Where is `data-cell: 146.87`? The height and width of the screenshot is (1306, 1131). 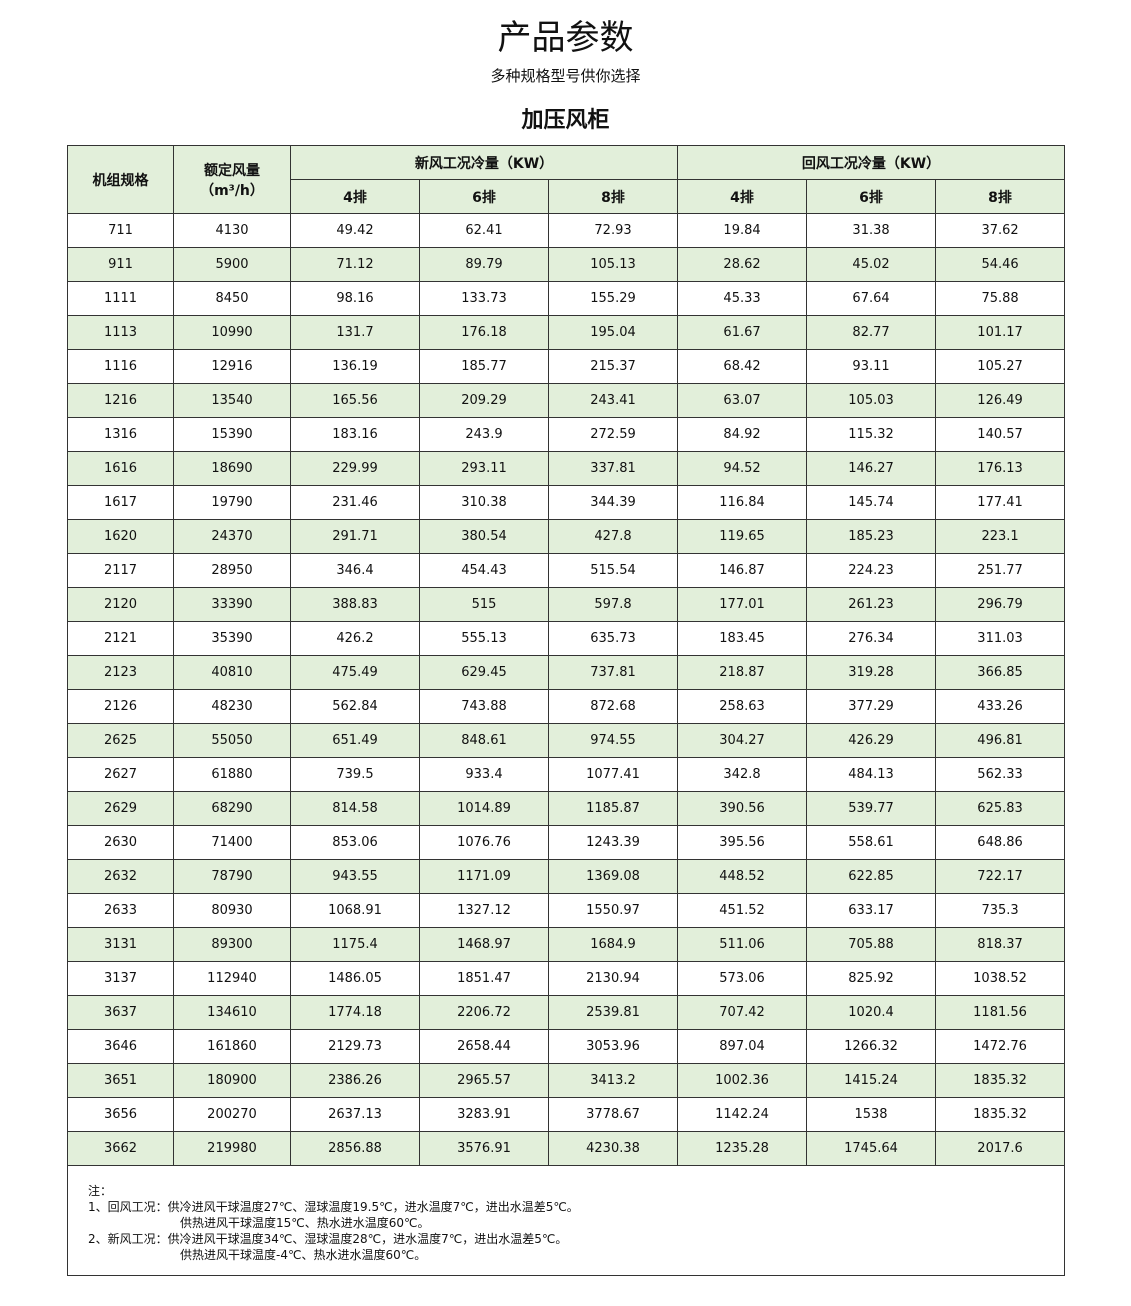 data-cell: 146.87 is located at coordinates (742, 570).